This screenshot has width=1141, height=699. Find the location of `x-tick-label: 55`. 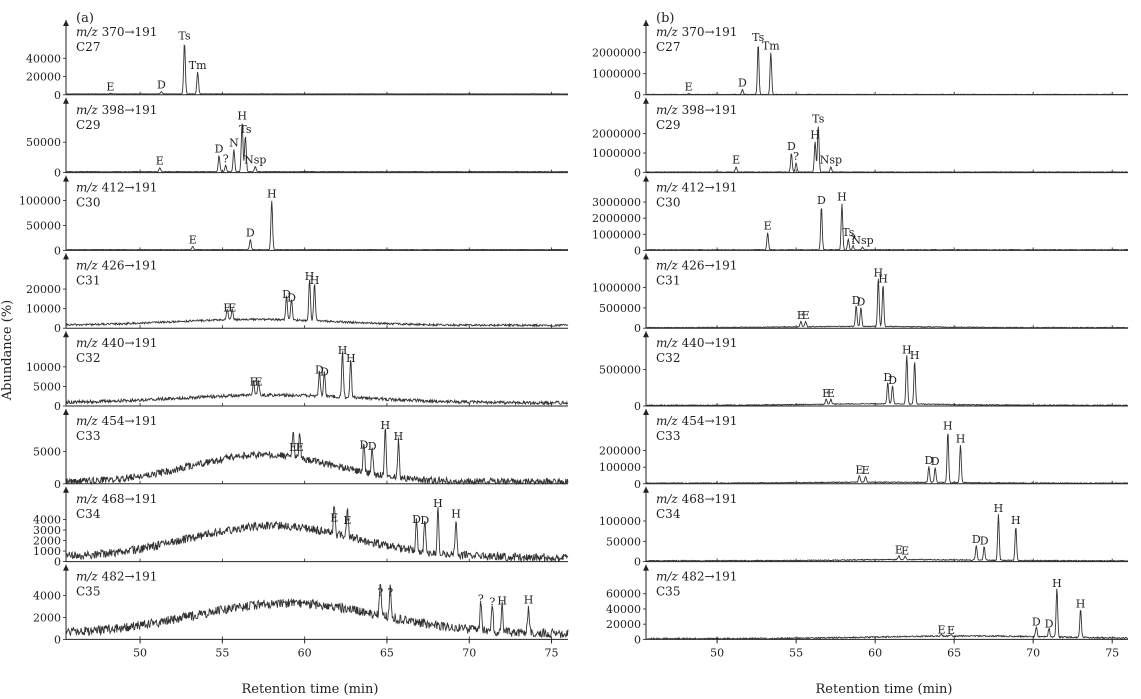

x-tick-label: 55 is located at coordinates (796, 652).